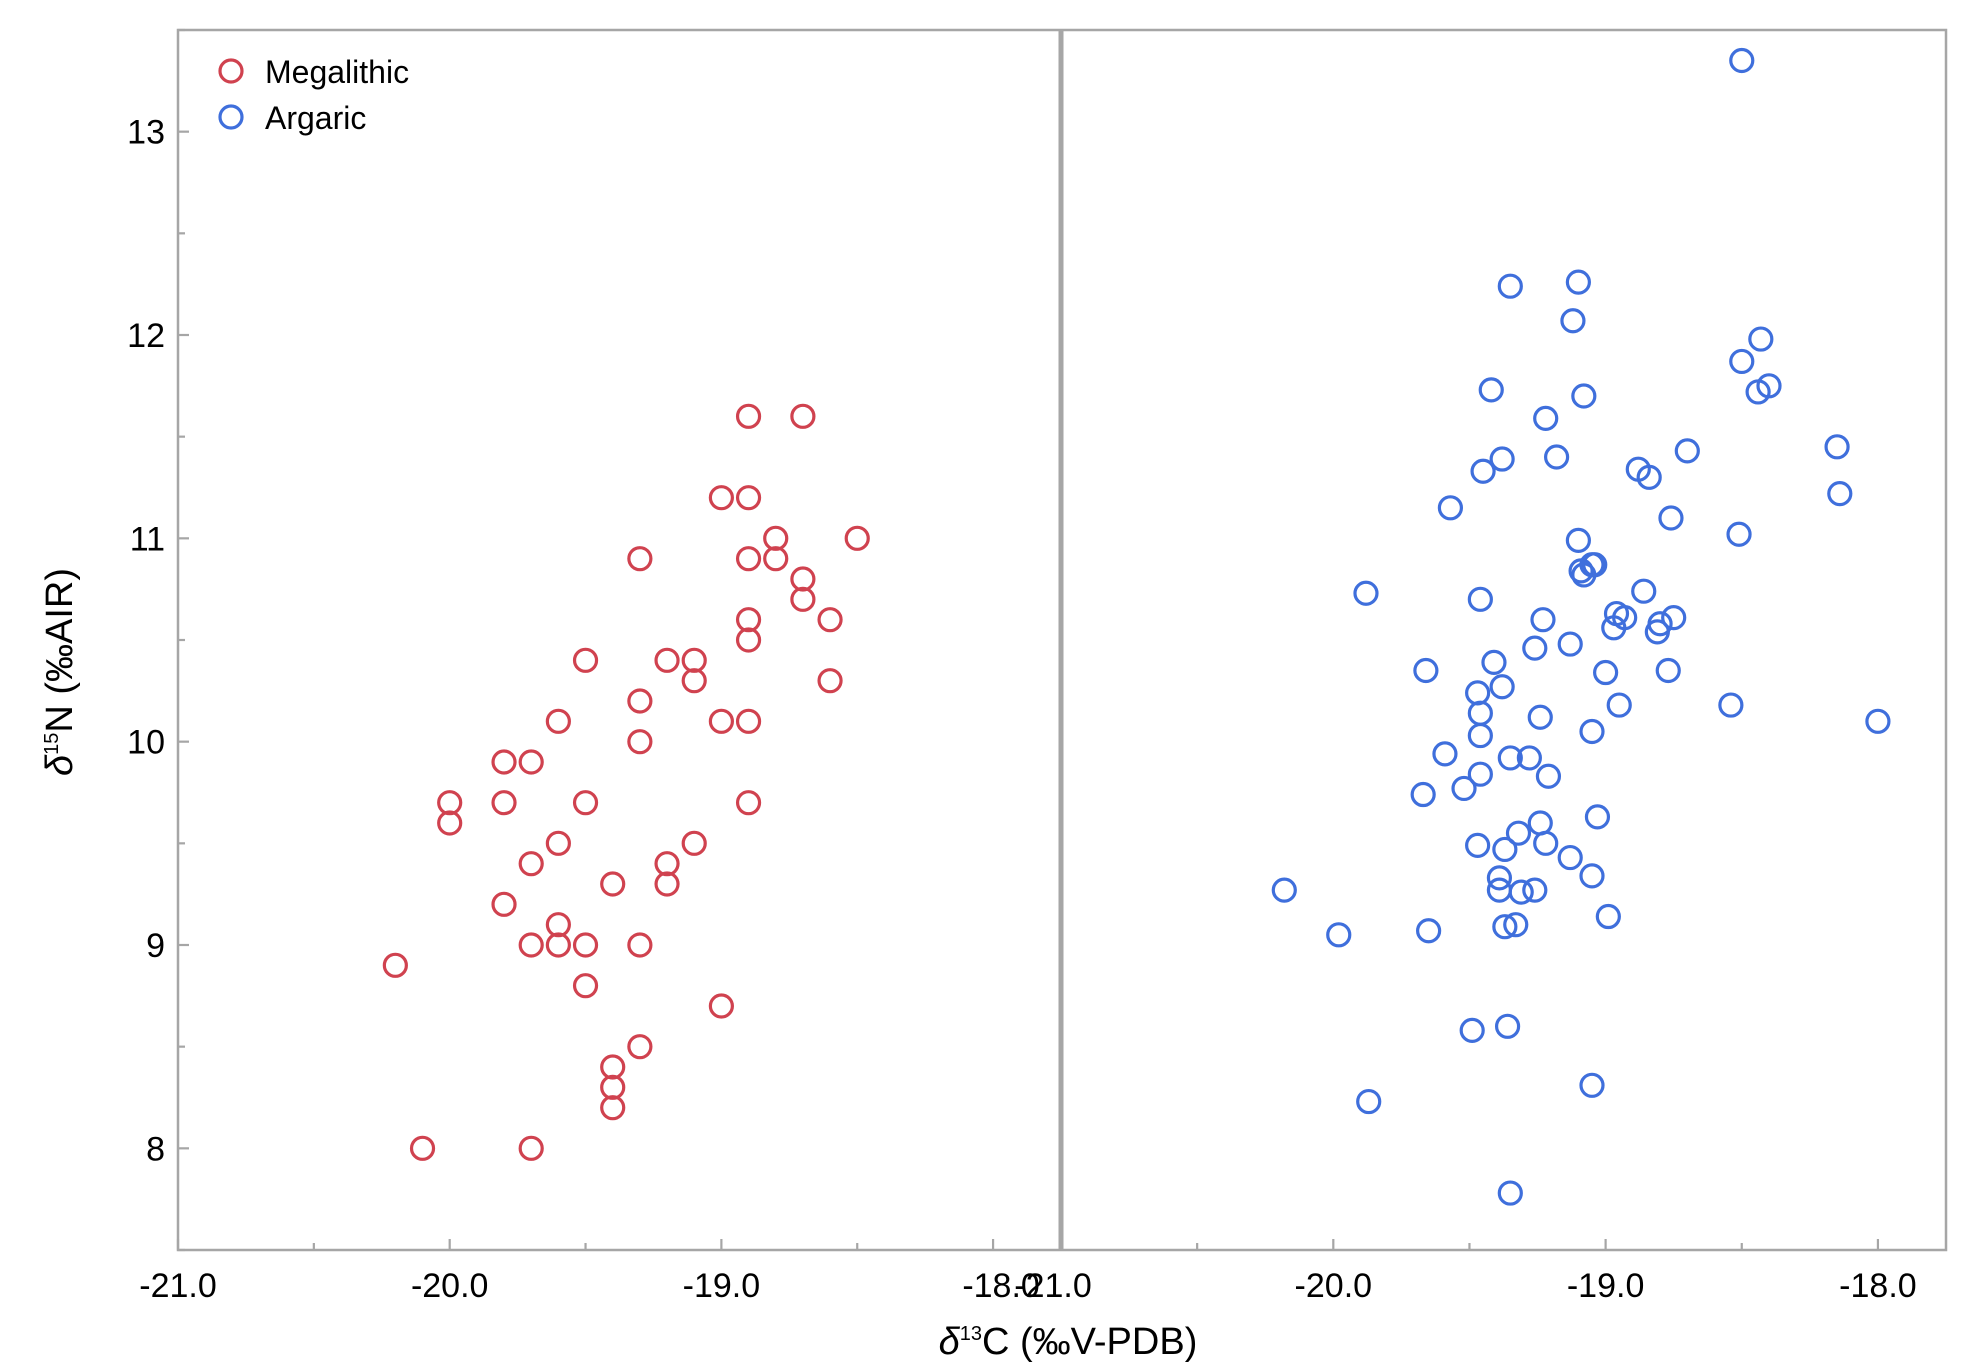  Describe the element at coordinates (146, 133) in the screenshot. I see `y-tick-label: 13` at that location.